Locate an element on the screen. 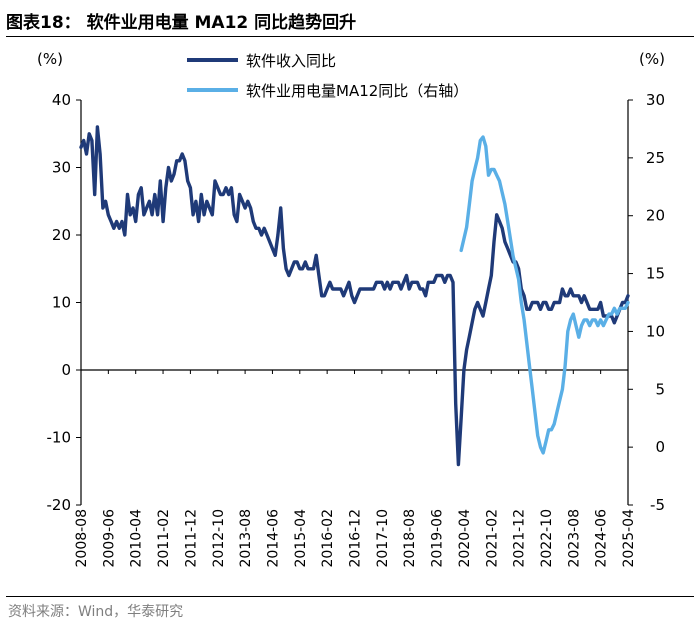  title-rule is located at coordinates (350, 36).